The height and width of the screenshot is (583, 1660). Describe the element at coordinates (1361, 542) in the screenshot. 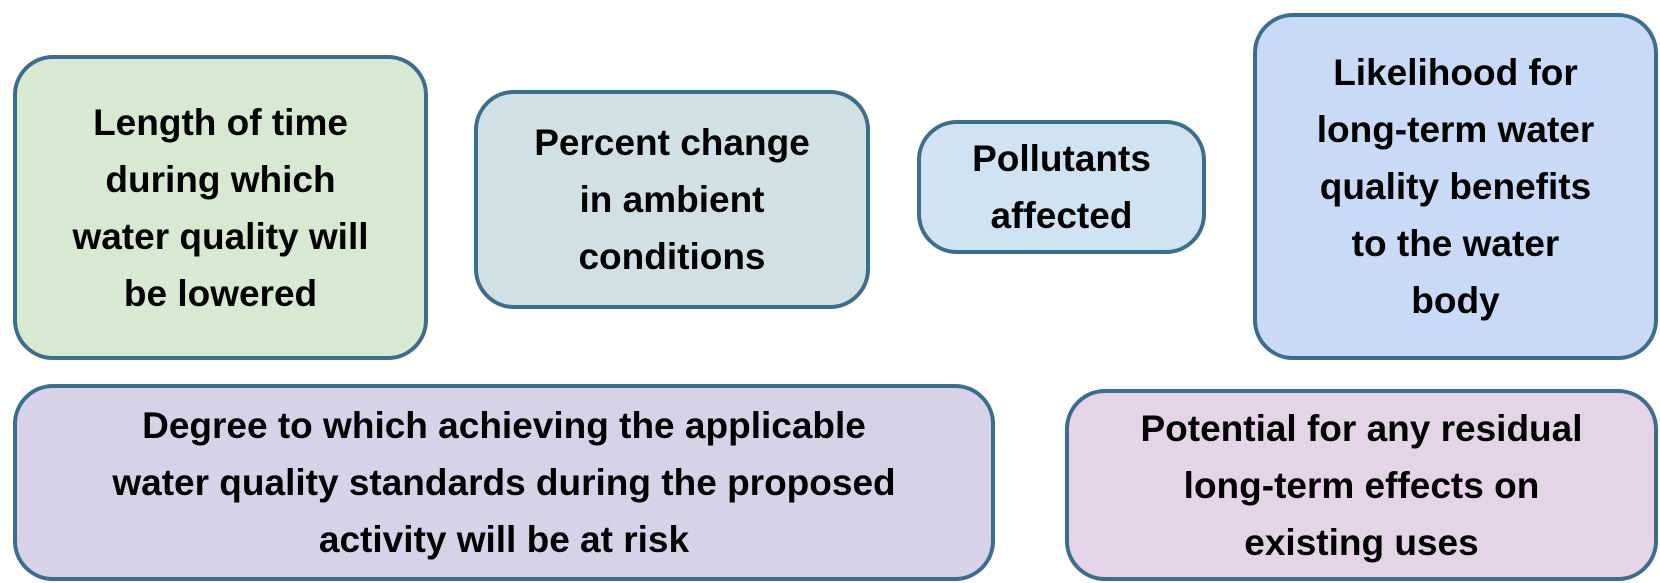

I see `node-label: existing uses` at that location.